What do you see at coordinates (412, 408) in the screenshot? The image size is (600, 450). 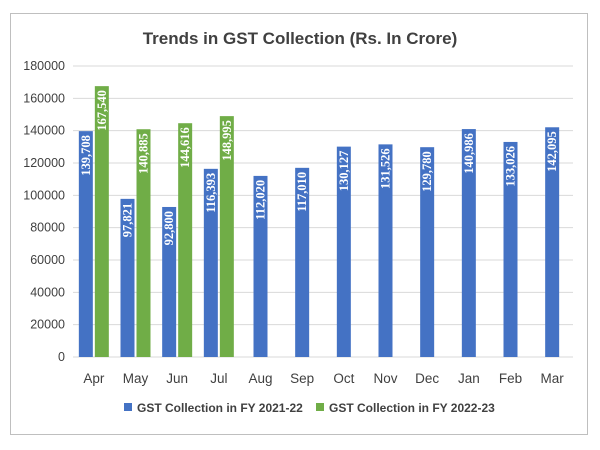 I see `legend-label-series-2: GST Collection in FY 2022-23` at bounding box center [412, 408].